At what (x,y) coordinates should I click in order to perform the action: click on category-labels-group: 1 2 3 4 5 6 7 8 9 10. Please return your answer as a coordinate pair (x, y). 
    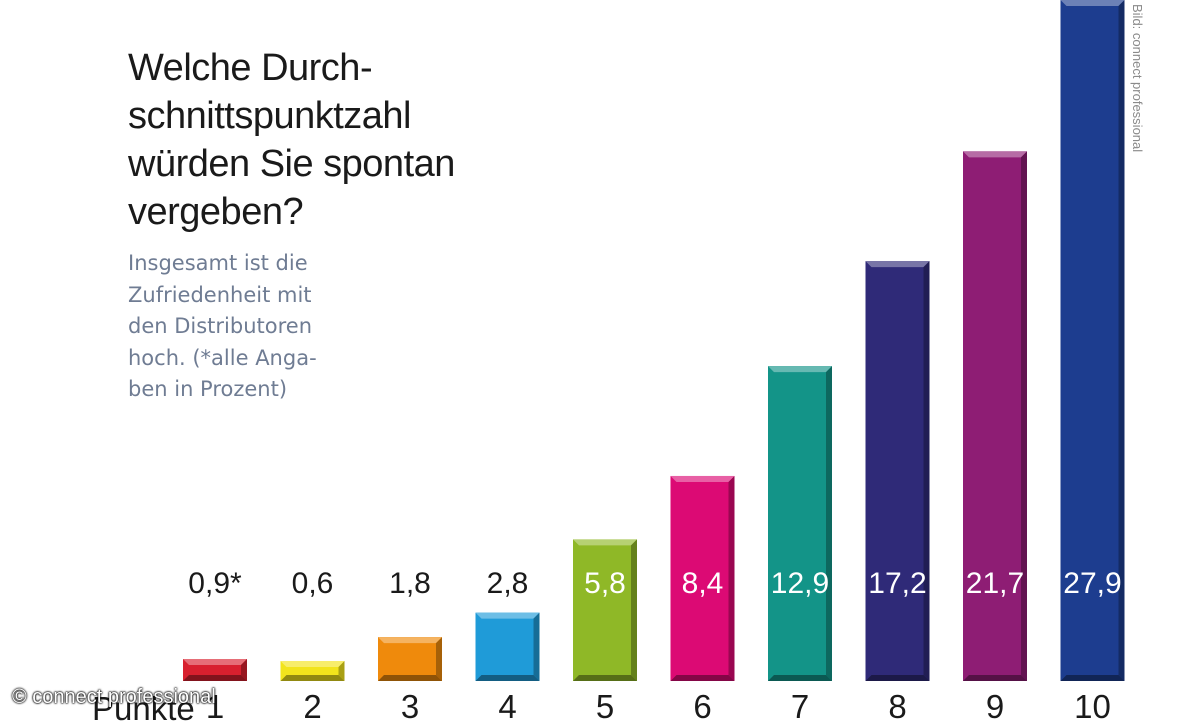
    Looking at the image, I should click on (658, 704).